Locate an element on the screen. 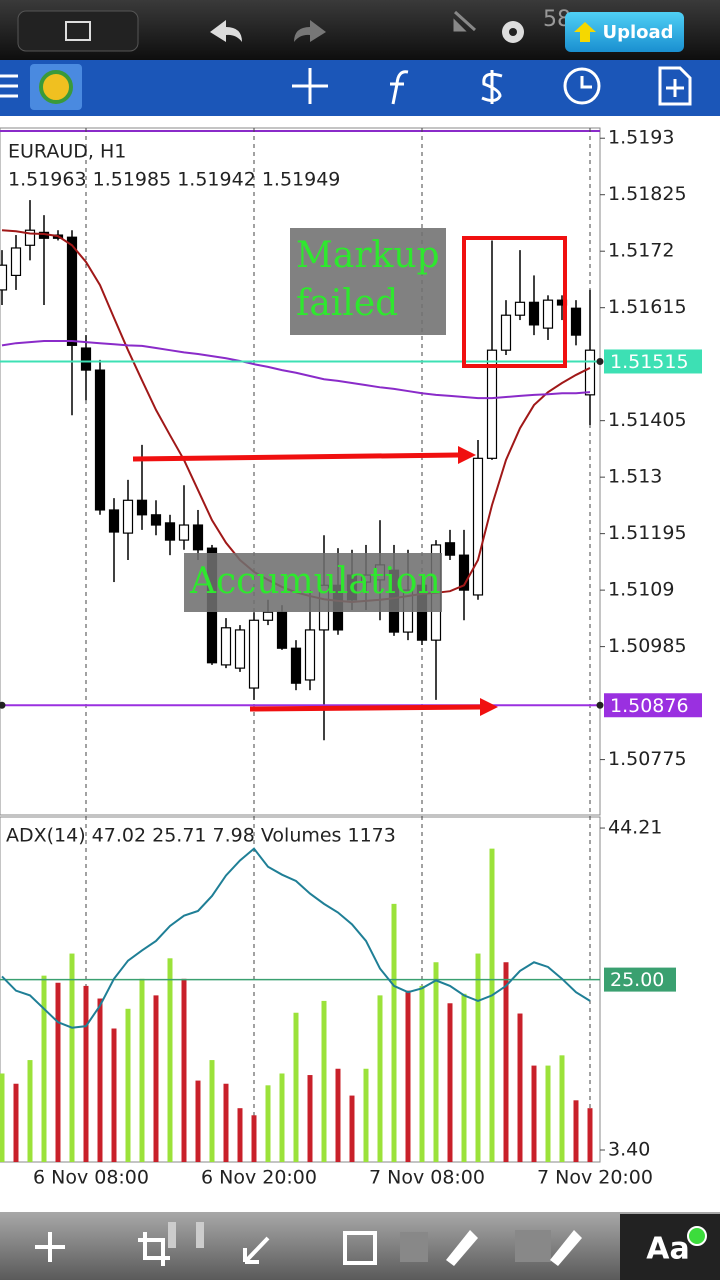  new-order-icon is located at coordinates (675, 86).